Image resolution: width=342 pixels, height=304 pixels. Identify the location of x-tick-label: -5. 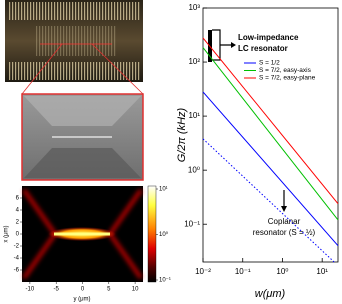
(57, 290).